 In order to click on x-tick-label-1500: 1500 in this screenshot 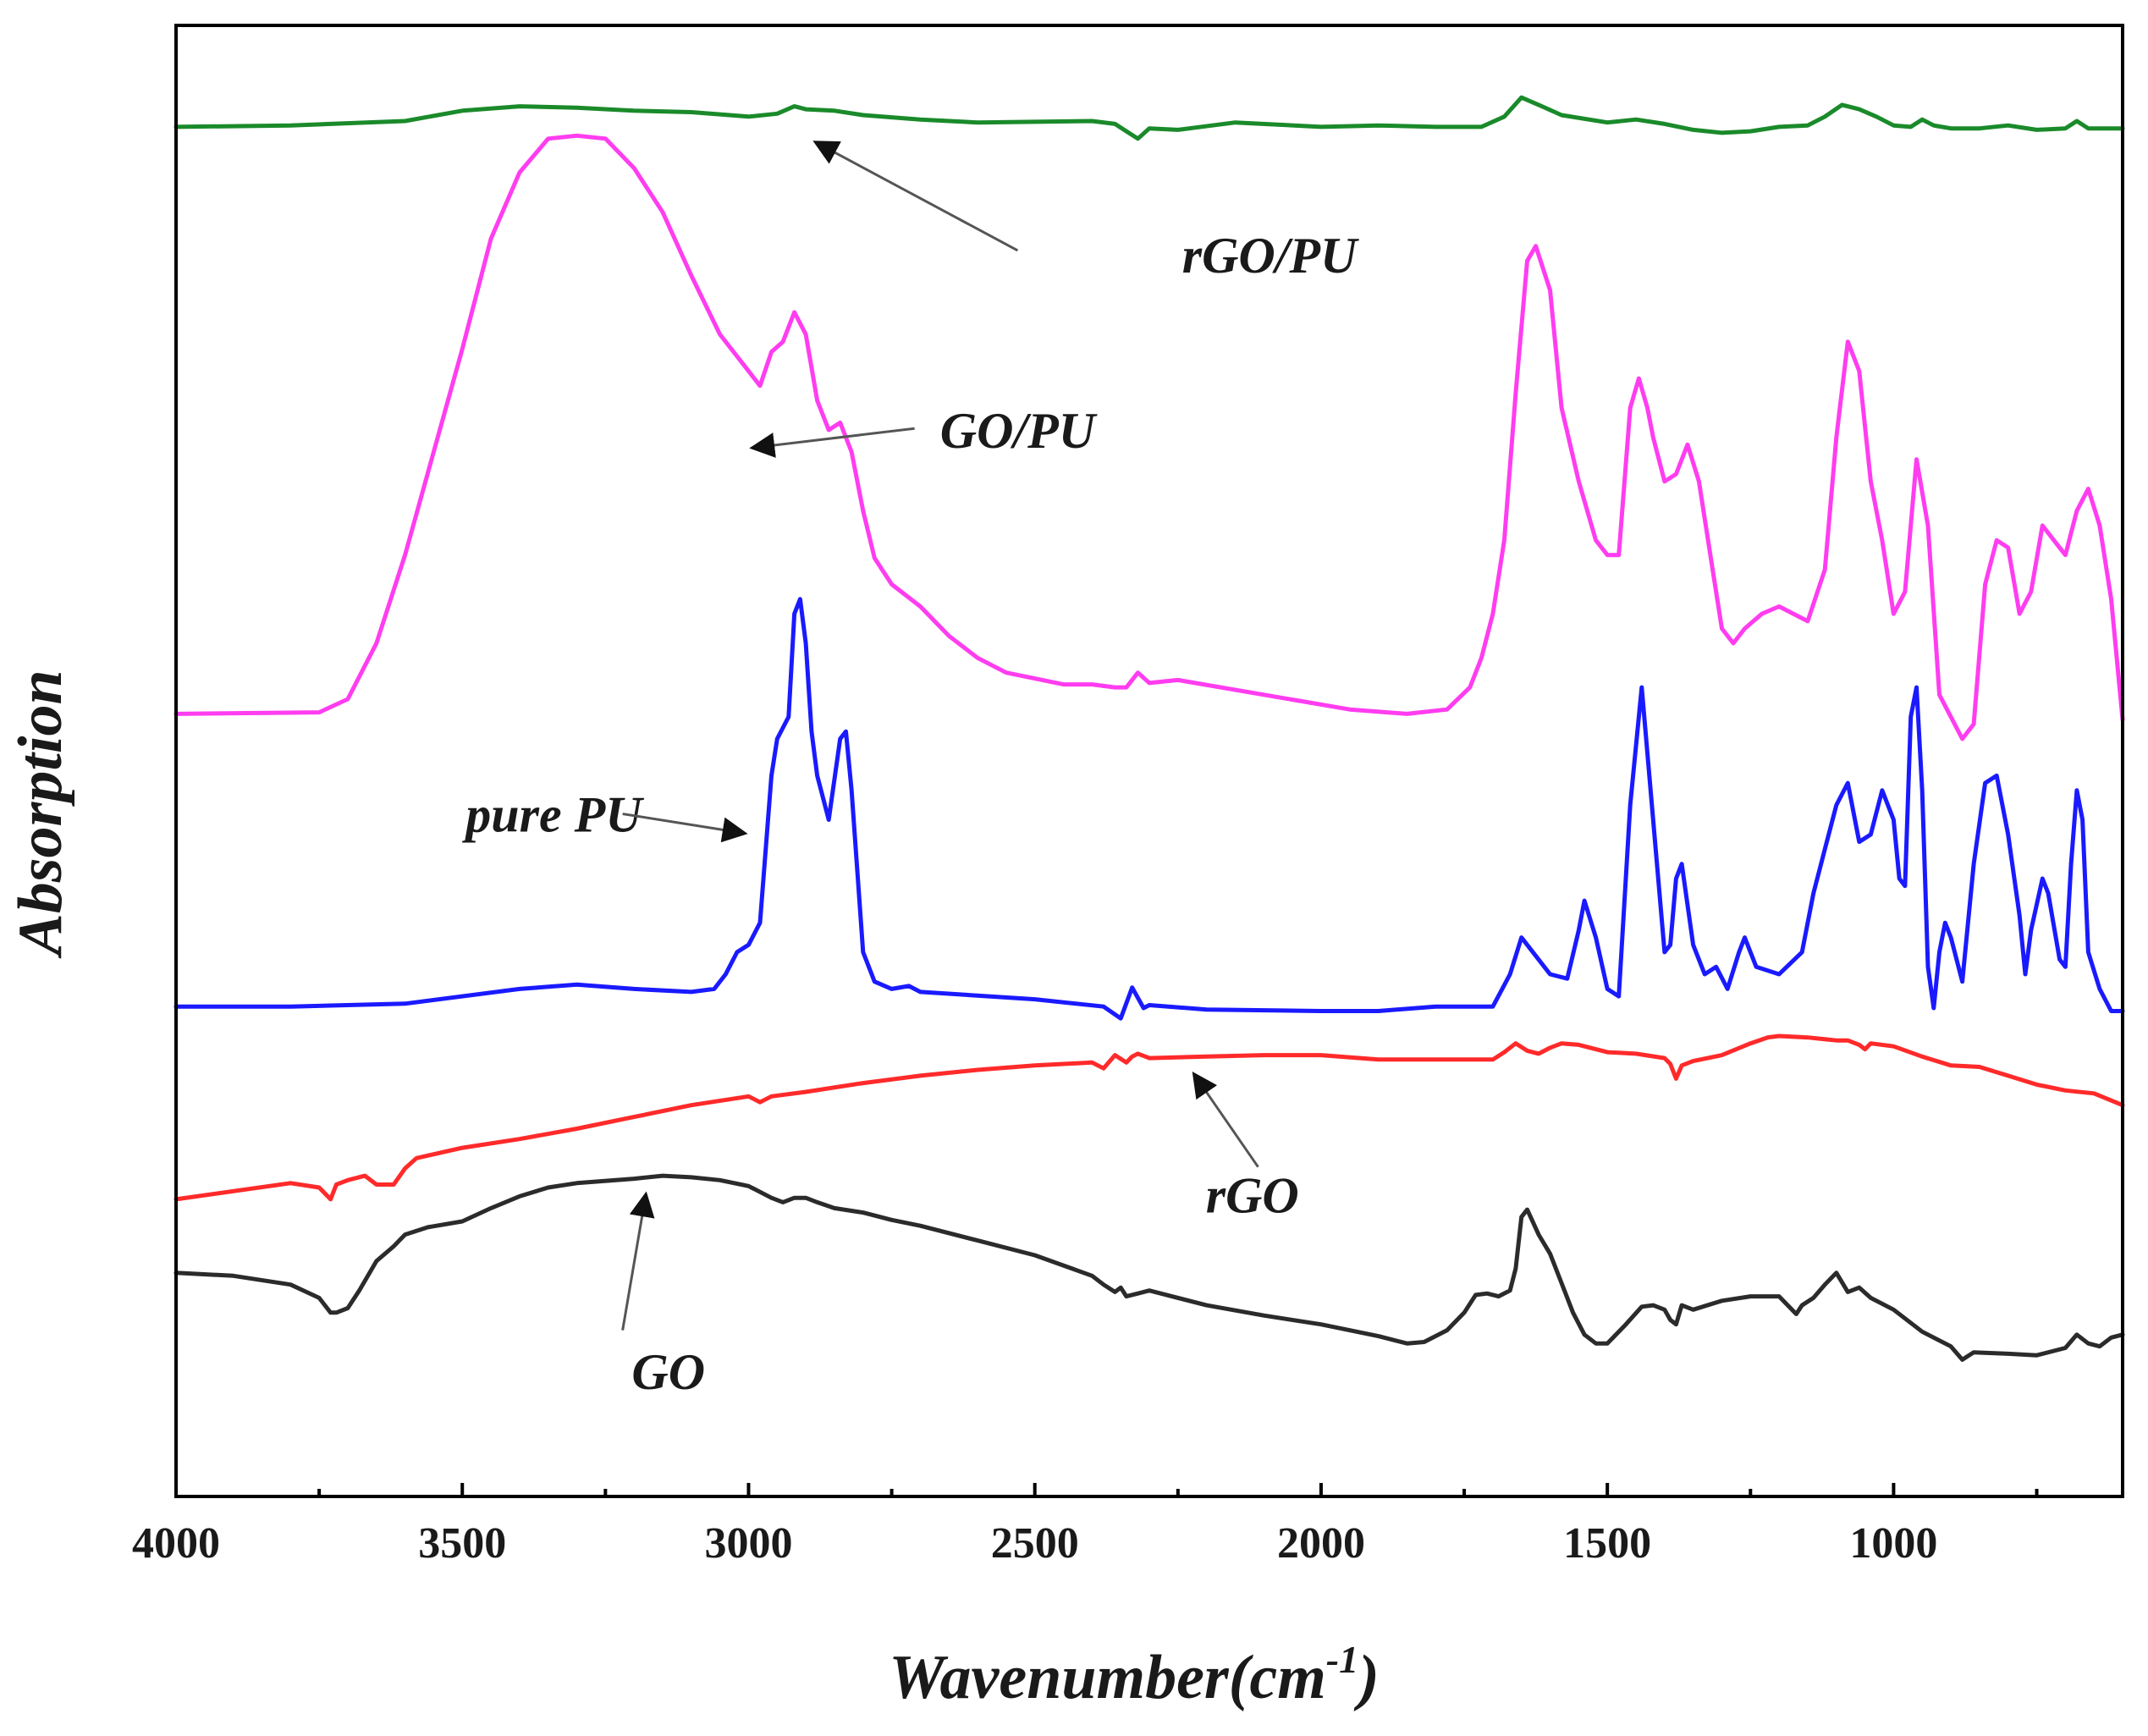, I will do `click(1607, 1543)`.